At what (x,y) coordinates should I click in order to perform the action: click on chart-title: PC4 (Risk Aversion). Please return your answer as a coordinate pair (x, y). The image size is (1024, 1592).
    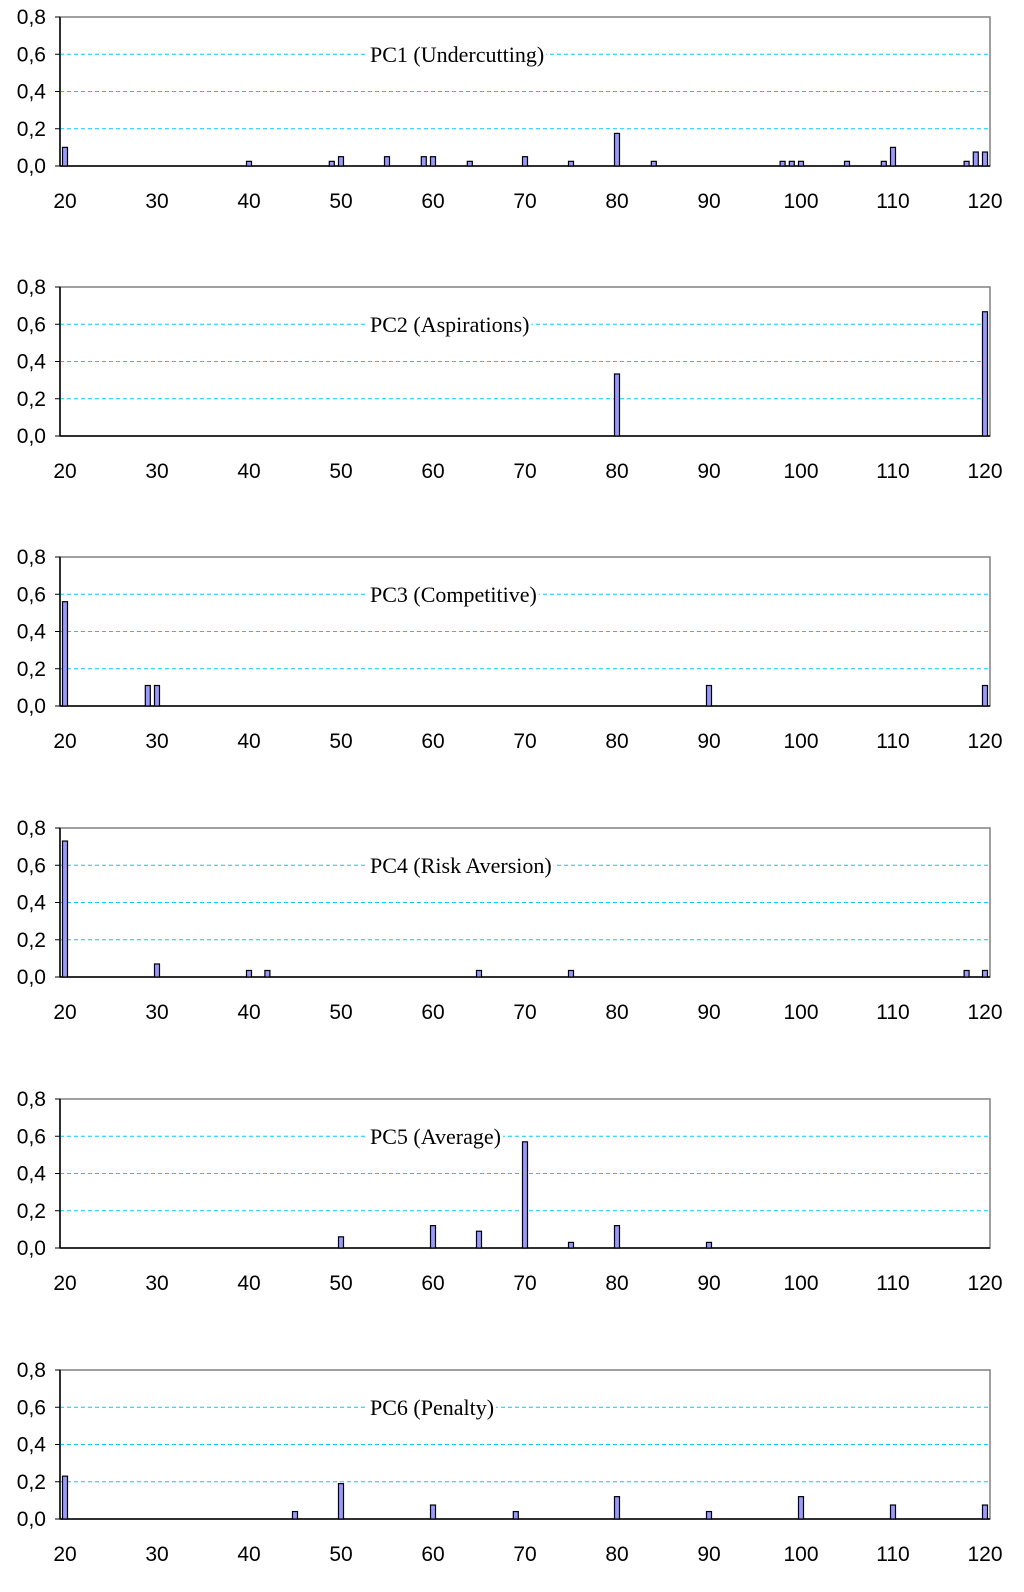
    Looking at the image, I should click on (461, 865).